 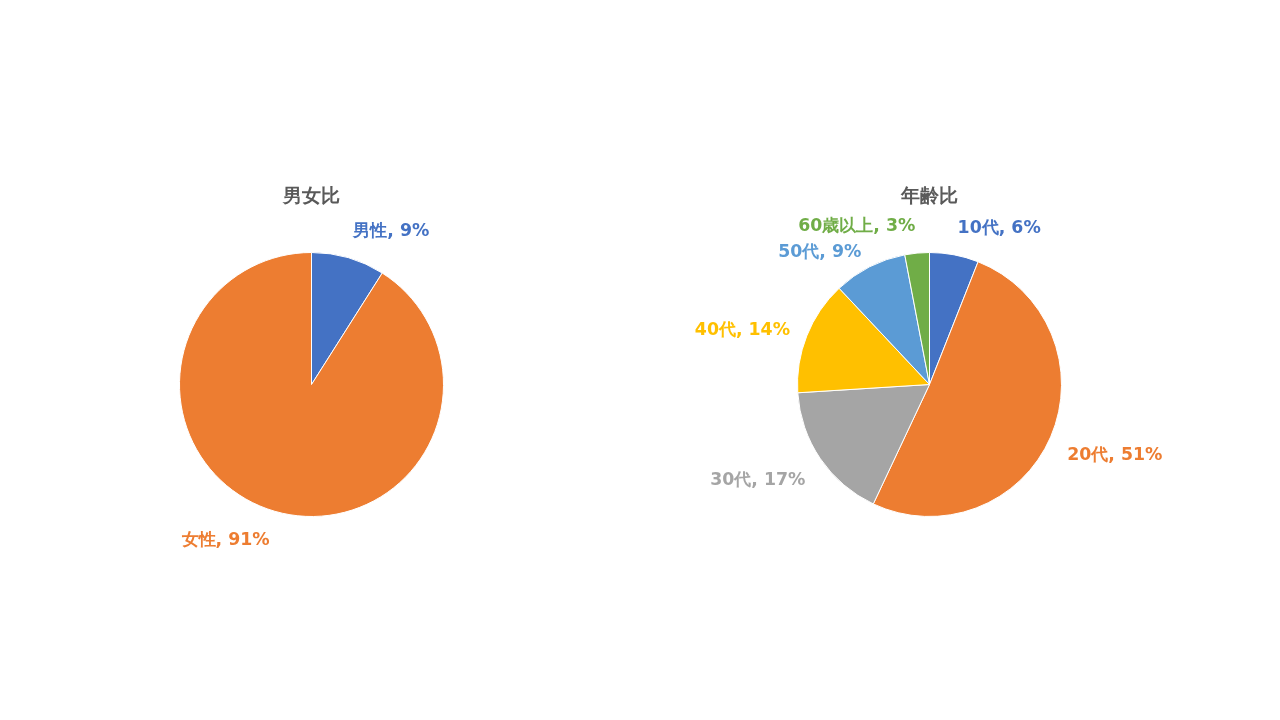 What do you see at coordinates (311, 195) in the screenshot?
I see `chart-title: 男女比` at bounding box center [311, 195].